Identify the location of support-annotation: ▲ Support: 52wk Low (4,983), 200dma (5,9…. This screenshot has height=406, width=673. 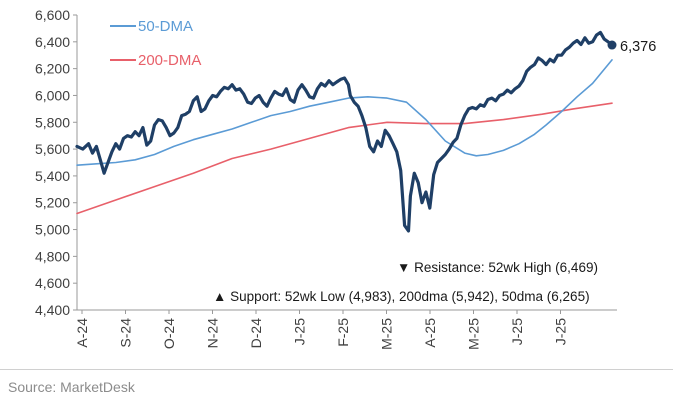
(401, 296).